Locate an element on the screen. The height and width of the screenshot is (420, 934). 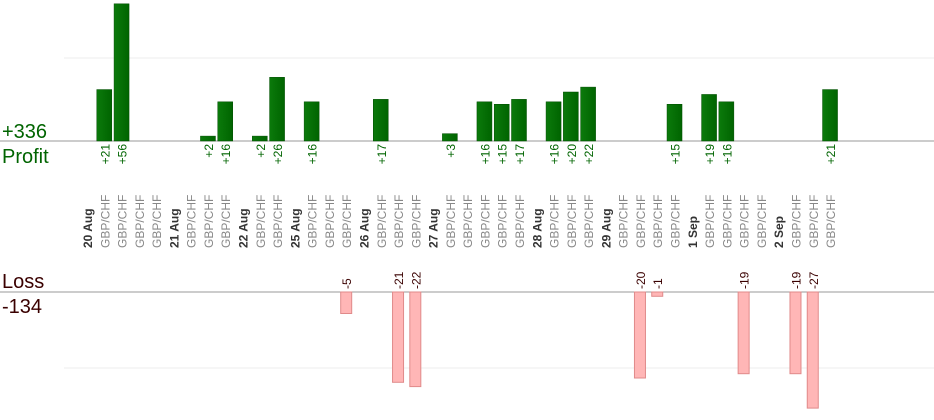
profit-value-label: +19 is located at coordinates (710, 154).